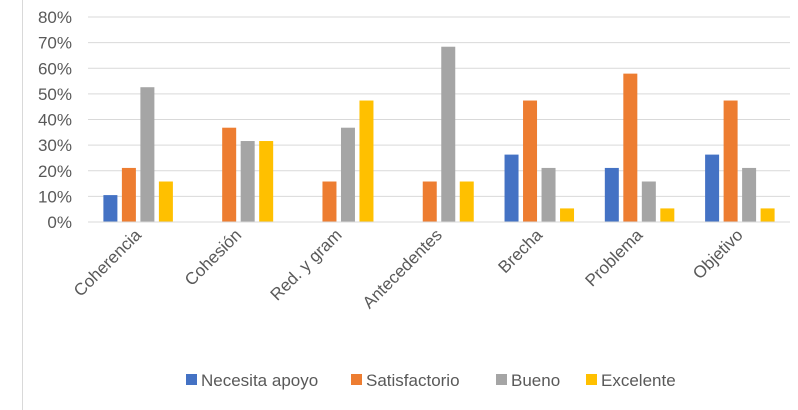  What do you see at coordinates (638, 380) in the screenshot?
I see `legend-label-4: Excelente` at bounding box center [638, 380].